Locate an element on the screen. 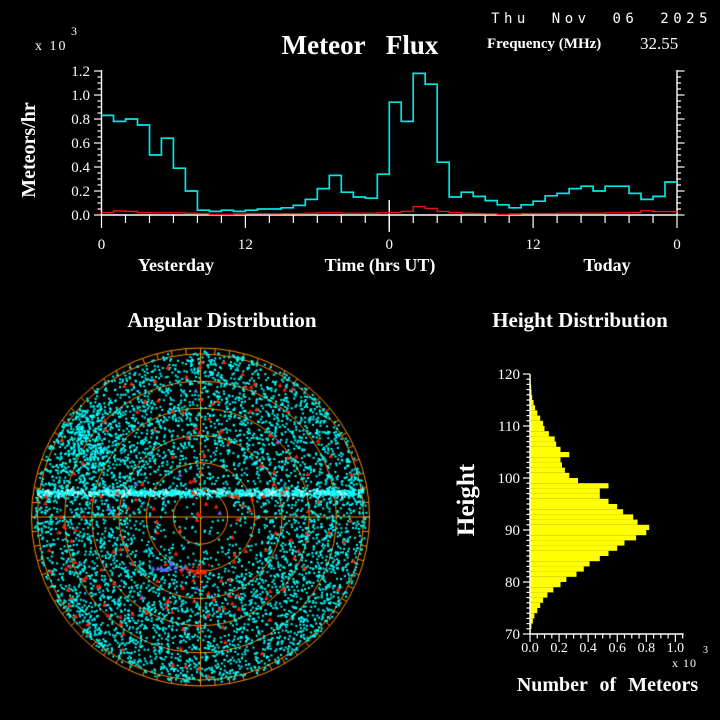  height-x-unit: x 10 is located at coordinates (684, 663).